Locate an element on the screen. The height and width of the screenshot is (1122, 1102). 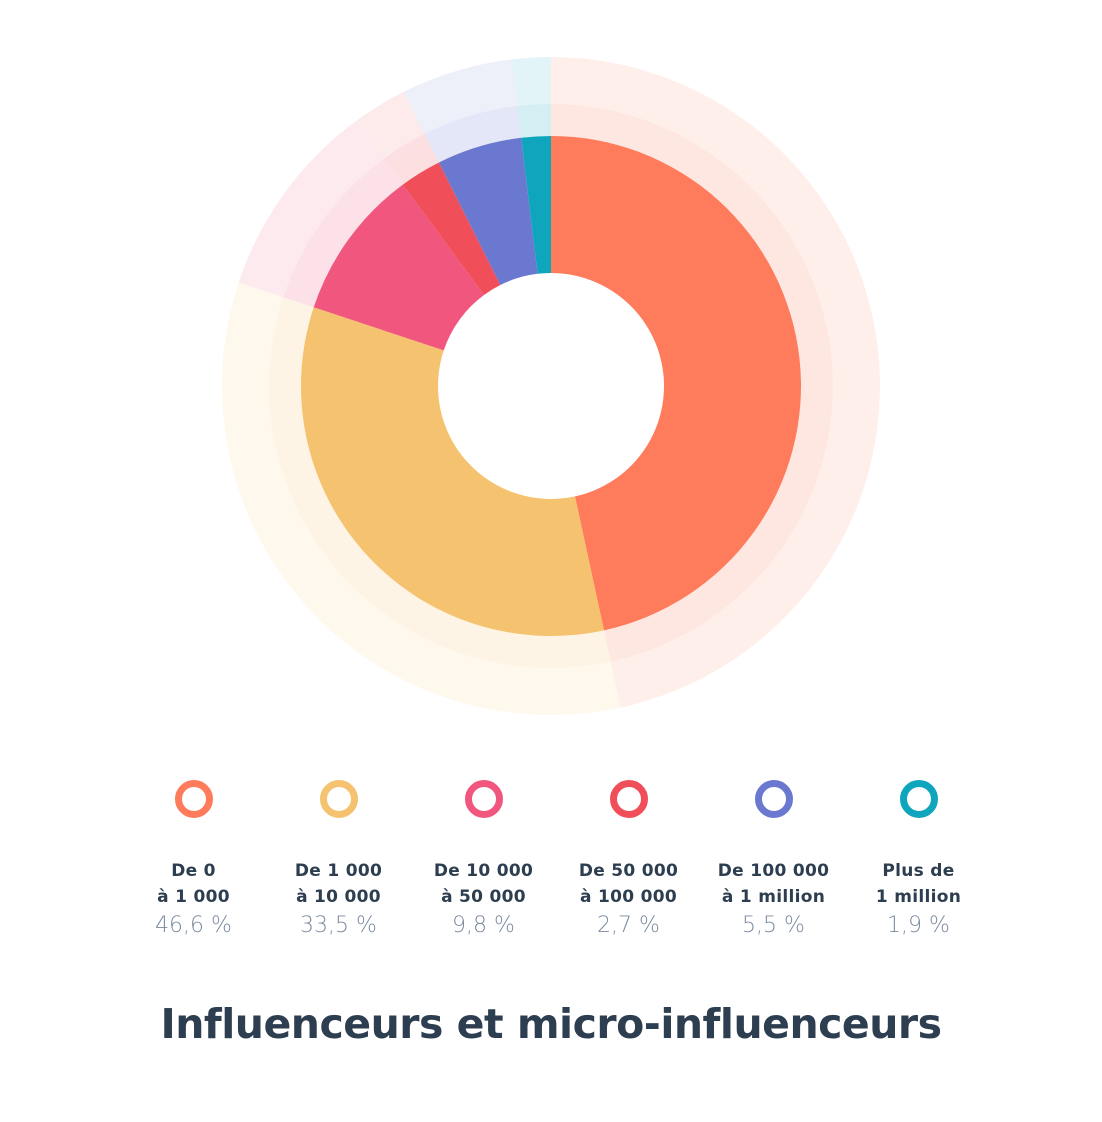
halo-inner-plus-1million is located at coordinates (534, 121).